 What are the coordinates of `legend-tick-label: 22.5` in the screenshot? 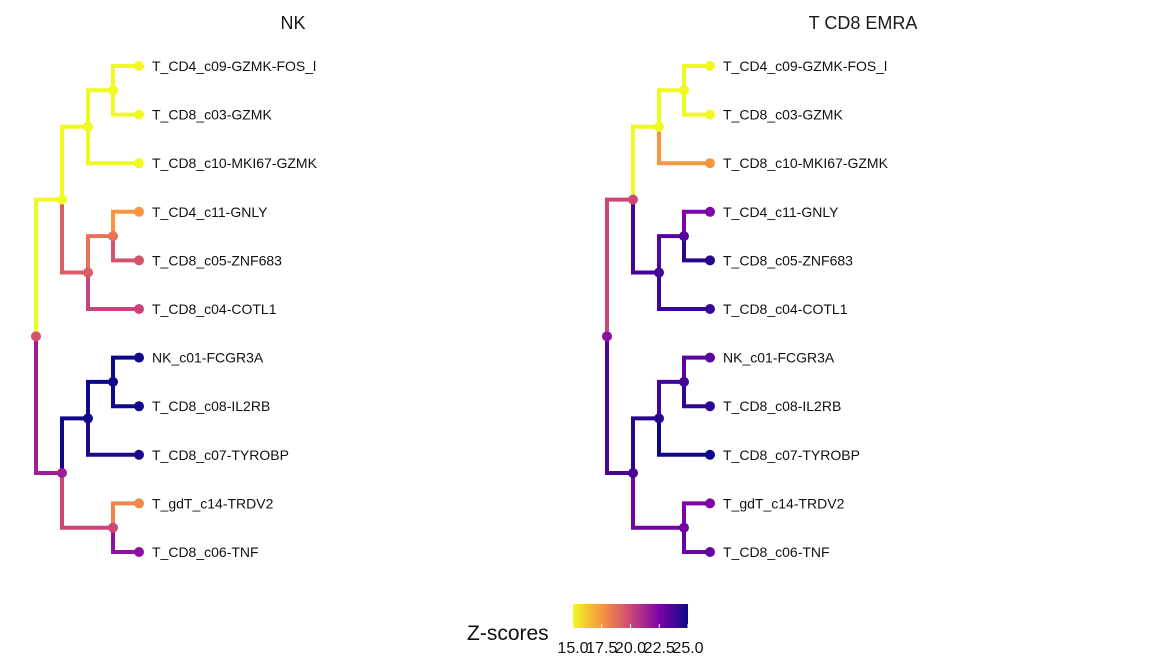 It's located at (659, 648).